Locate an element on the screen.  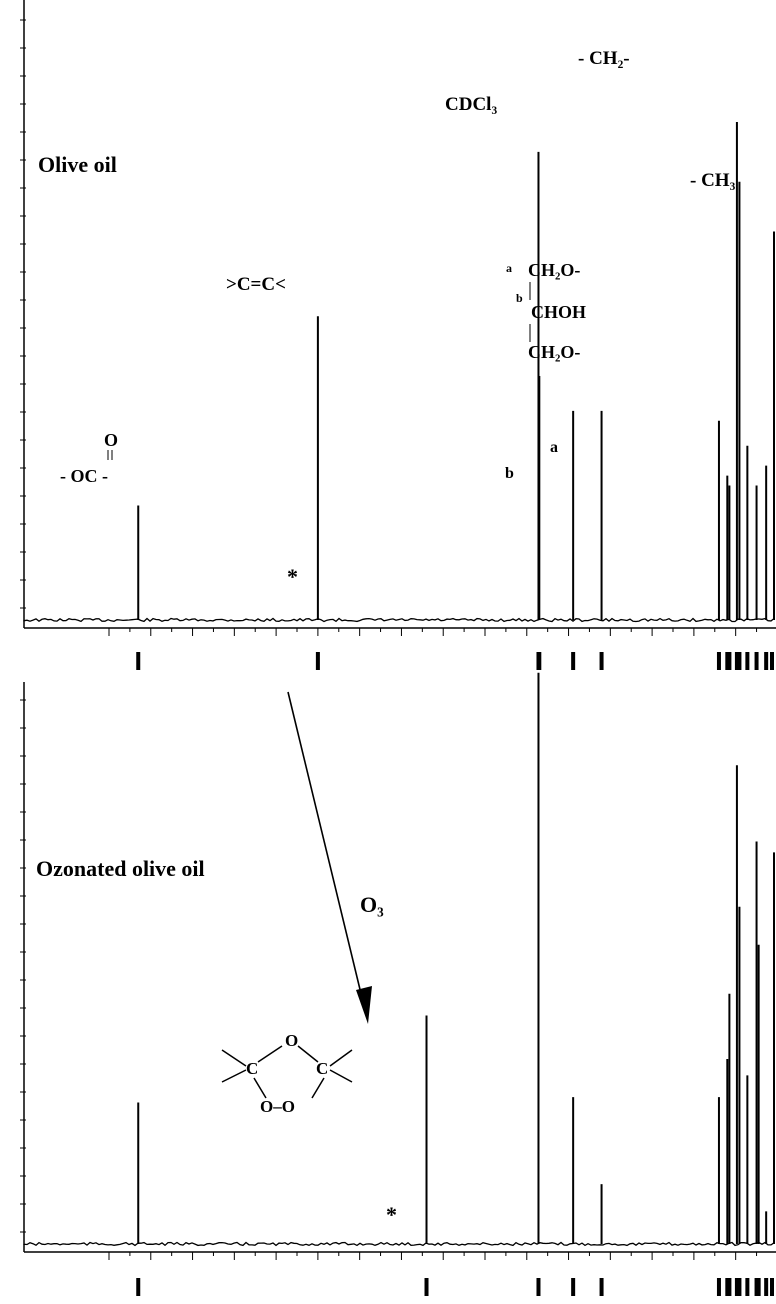
baseline-top is located at coordinates (399, 620).